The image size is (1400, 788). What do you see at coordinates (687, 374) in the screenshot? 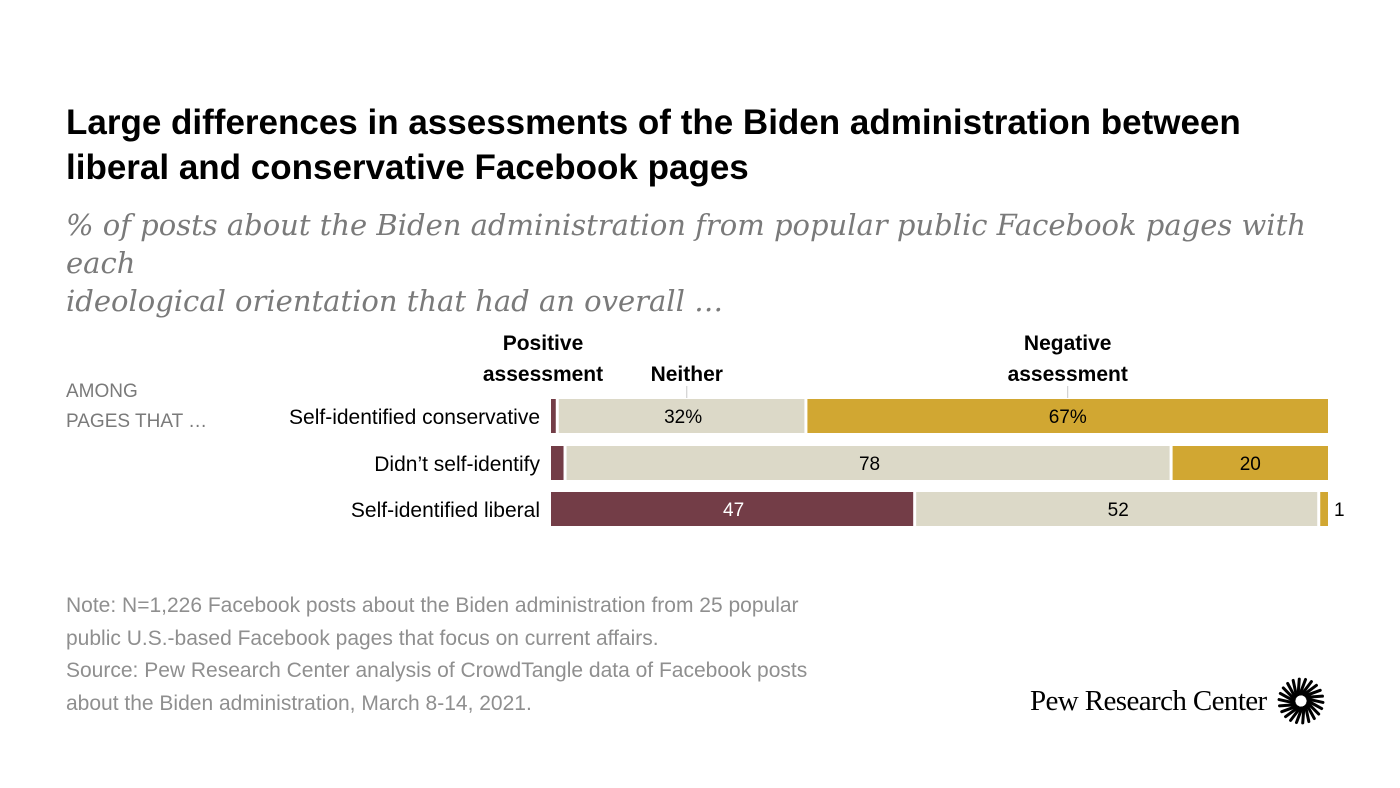
I see `series-header-2: Neither` at bounding box center [687, 374].